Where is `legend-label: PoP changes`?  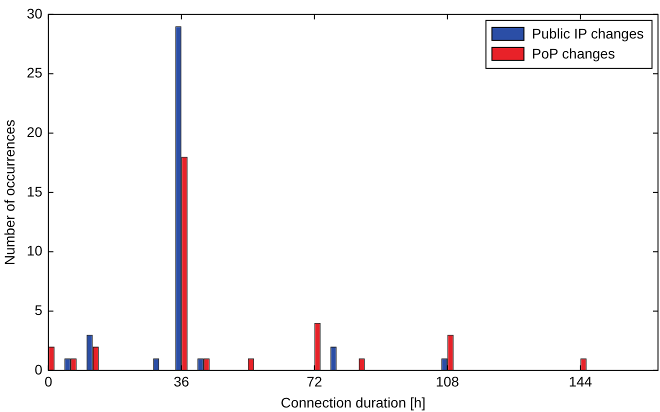 legend-label: PoP changes is located at coordinates (573, 53).